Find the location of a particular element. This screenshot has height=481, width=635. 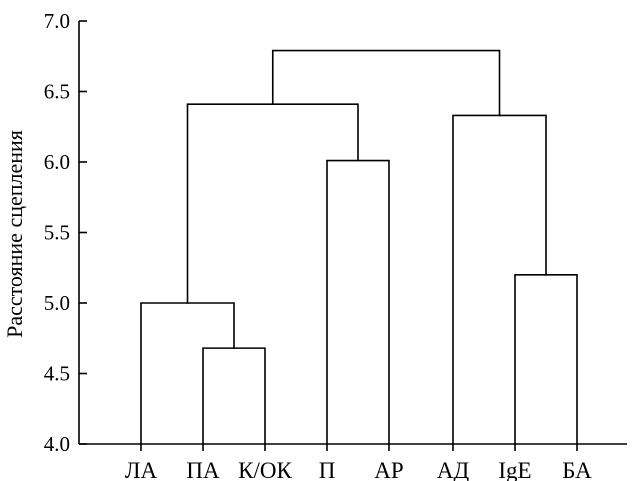

y-ticks: 4.0 4.5 5.0 5.5 6.0 6.5 7.0 is located at coordinates (65, 232).